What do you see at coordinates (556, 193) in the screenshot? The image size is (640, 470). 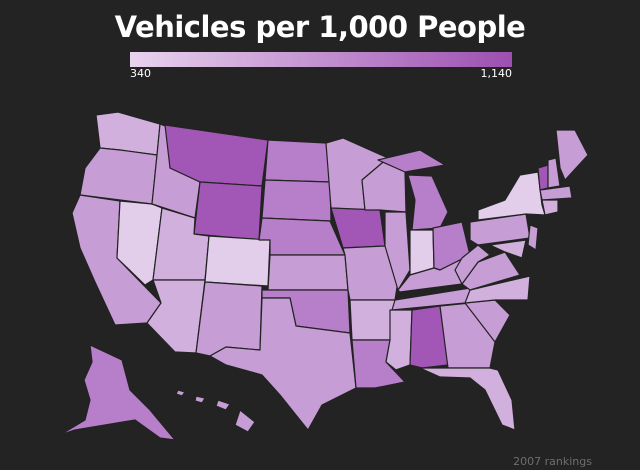 I see `state-massachusetts` at bounding box center [556, 193].